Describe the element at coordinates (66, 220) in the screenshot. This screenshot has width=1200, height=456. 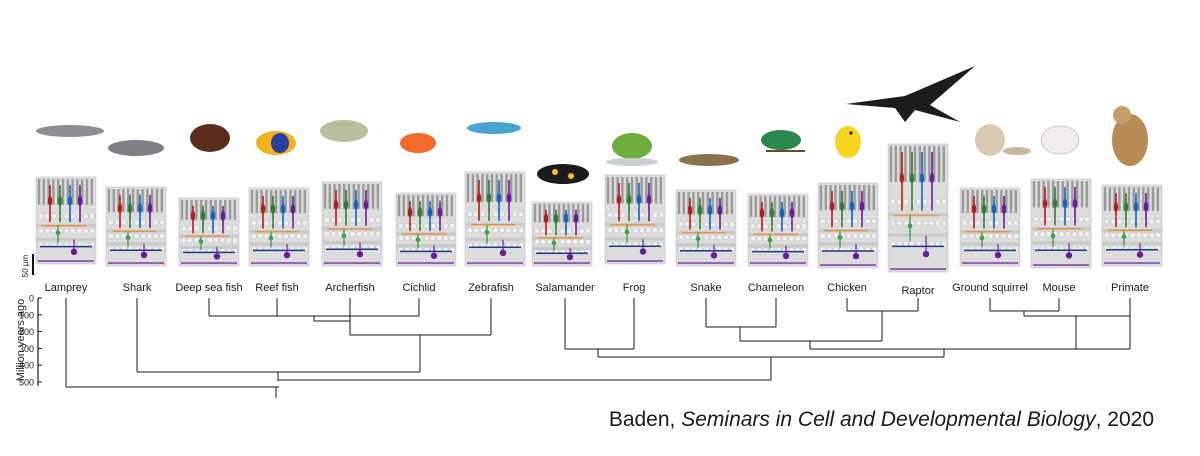
I see `retina-lamprey` at that location.